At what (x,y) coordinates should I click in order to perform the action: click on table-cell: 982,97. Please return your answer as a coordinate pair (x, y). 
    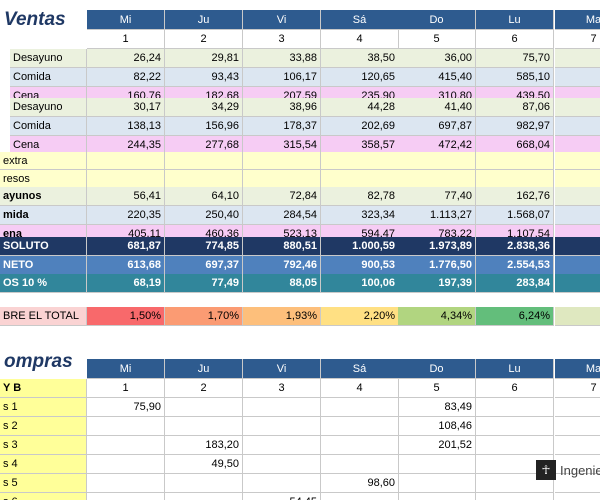
    Looking at the image, I should click on (515, 126).